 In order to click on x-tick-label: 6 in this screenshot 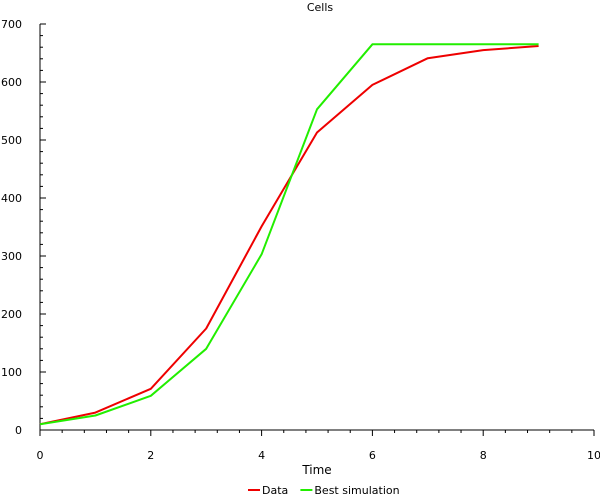, I will do `click(372, 455)`.